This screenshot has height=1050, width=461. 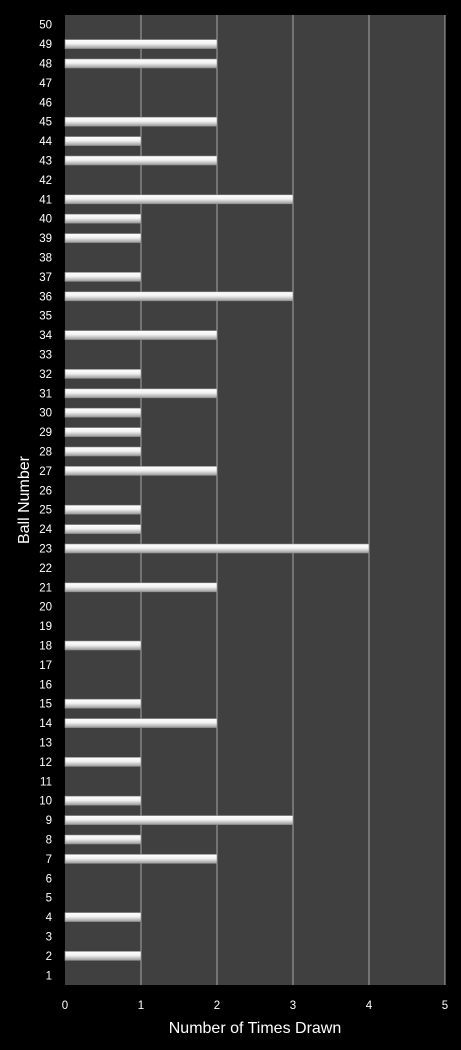 What do you see at coordinates (45, 453) in the screenshot?
I see `y-tick-label: 28` at bounding box center [45, 453].